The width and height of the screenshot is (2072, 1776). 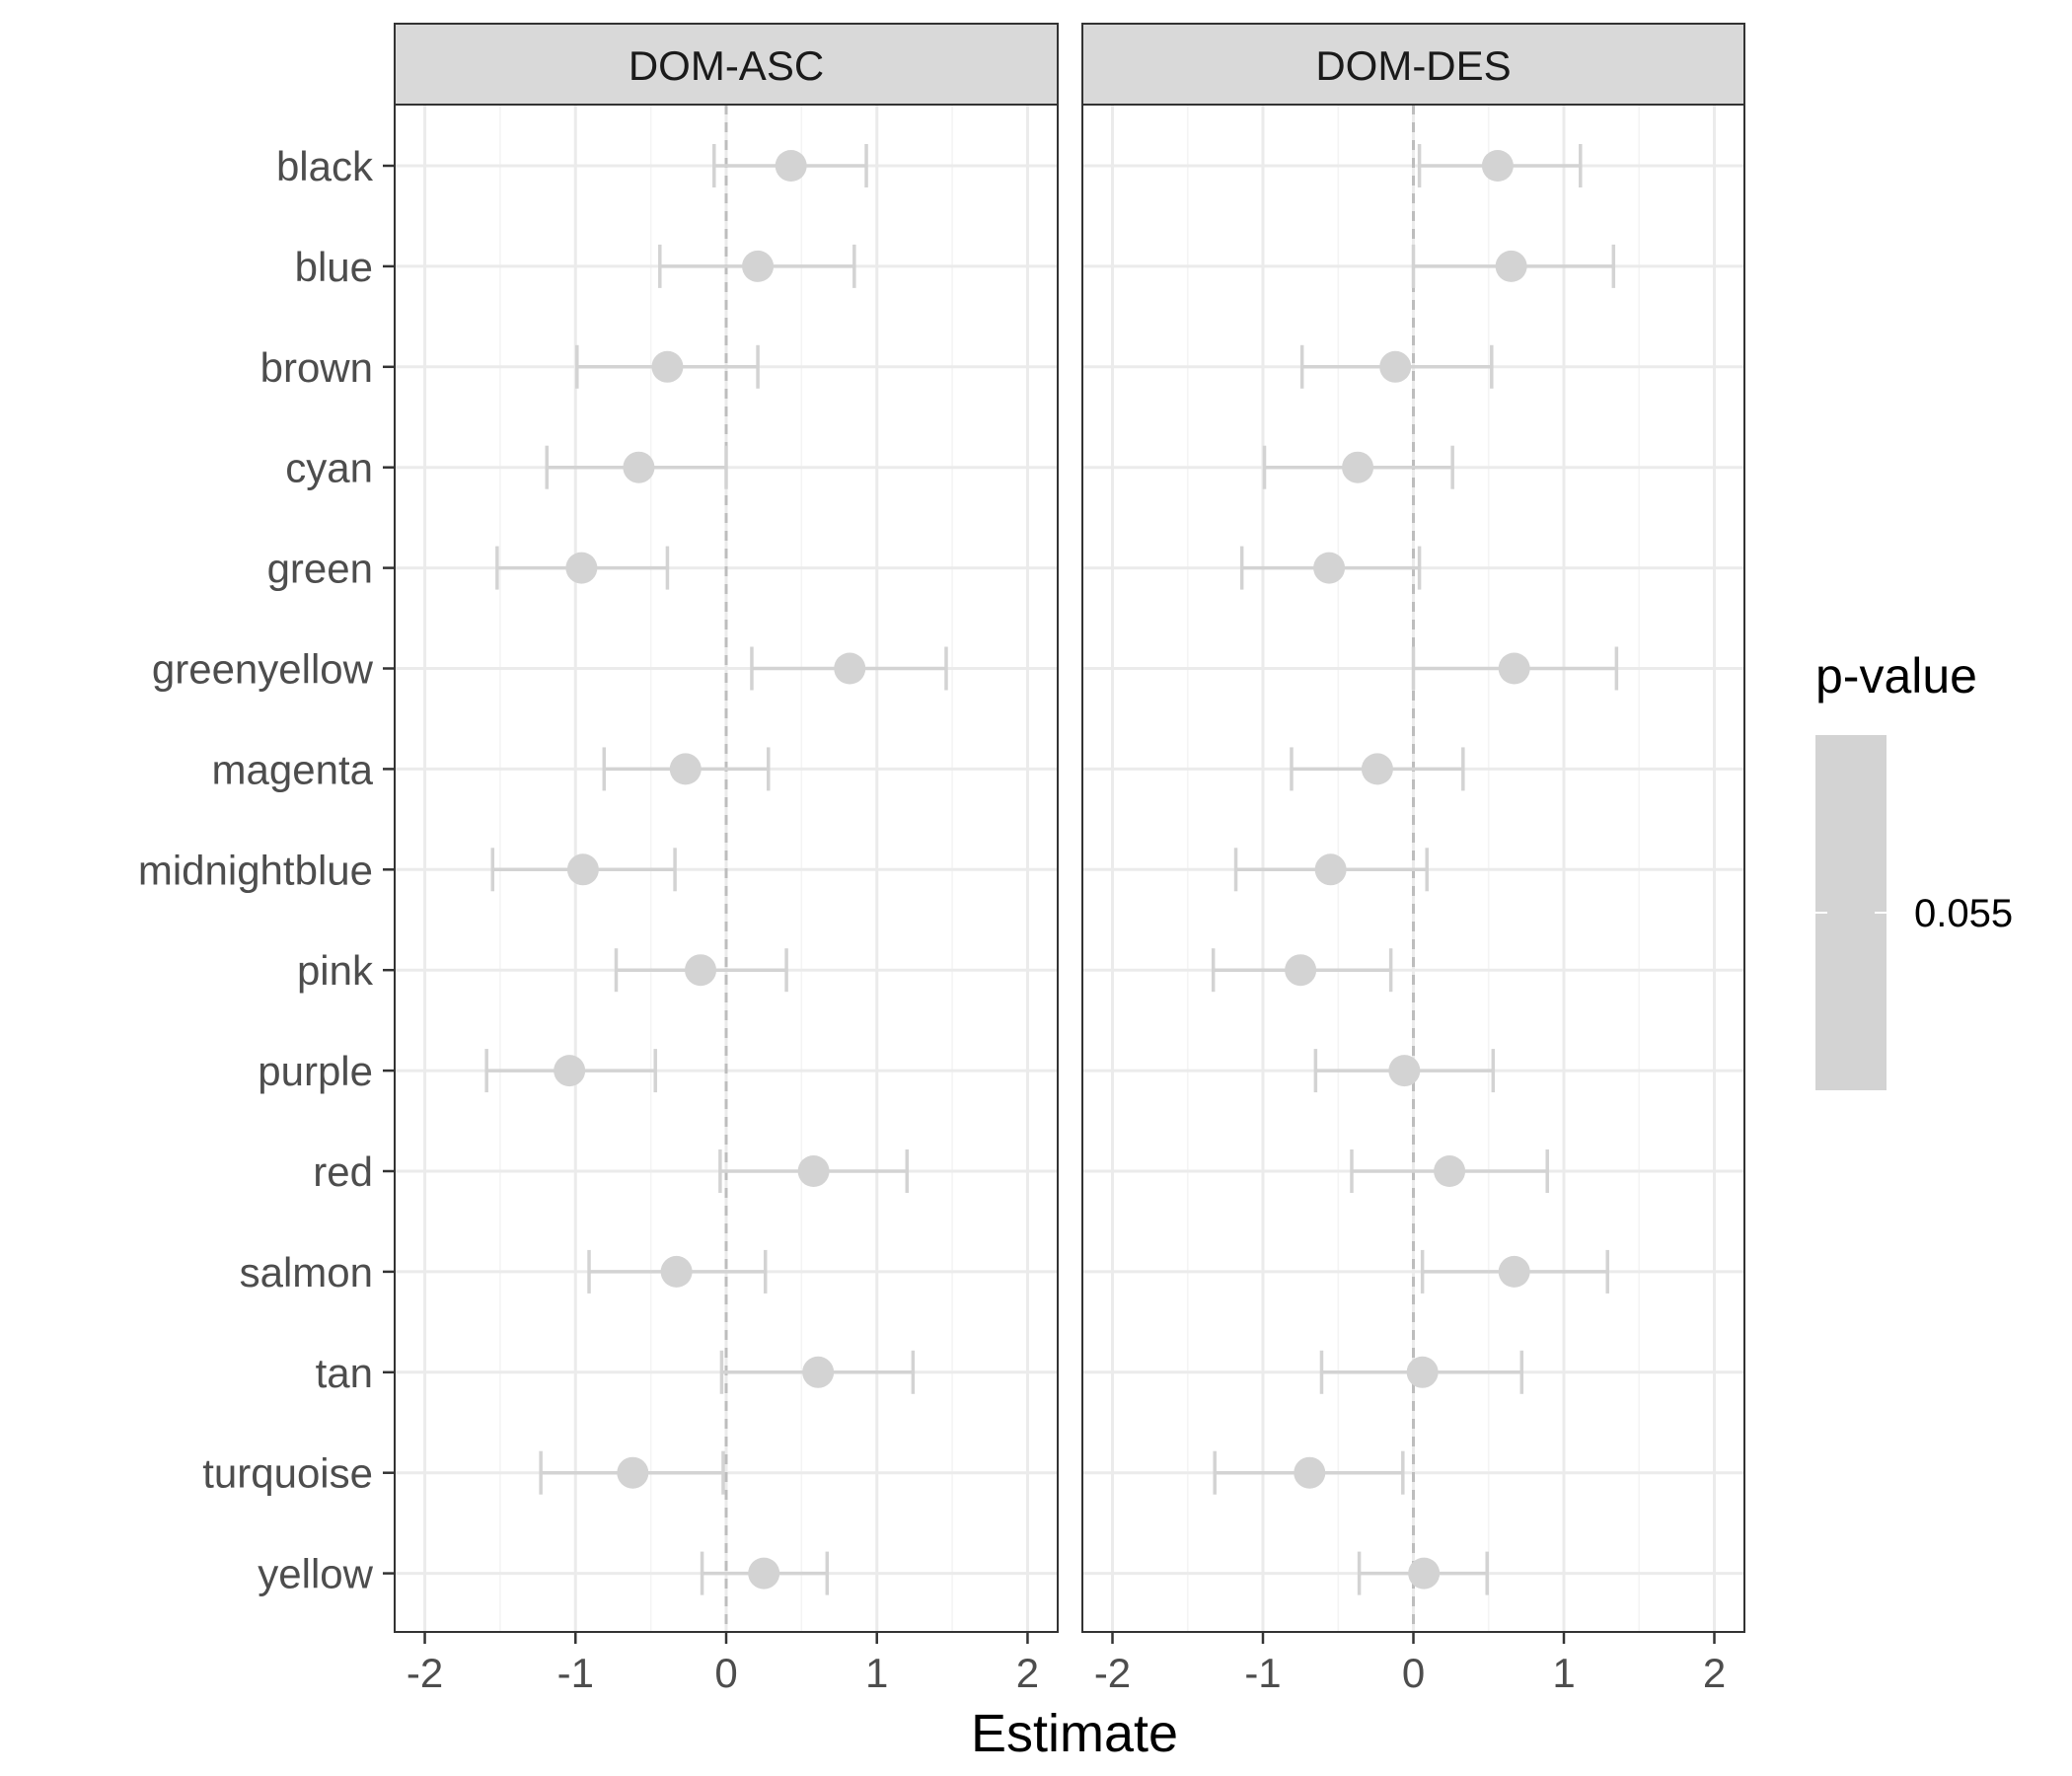 What do you see at coordinates (1914, 869) in the screenshot?
I see `legend: p-value 0.055` at bounding box center [1914, 869].